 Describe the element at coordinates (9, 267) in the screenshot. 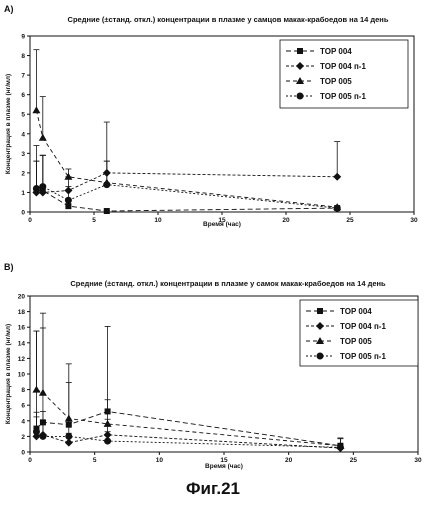

I see `panel-label: B)` at that location.